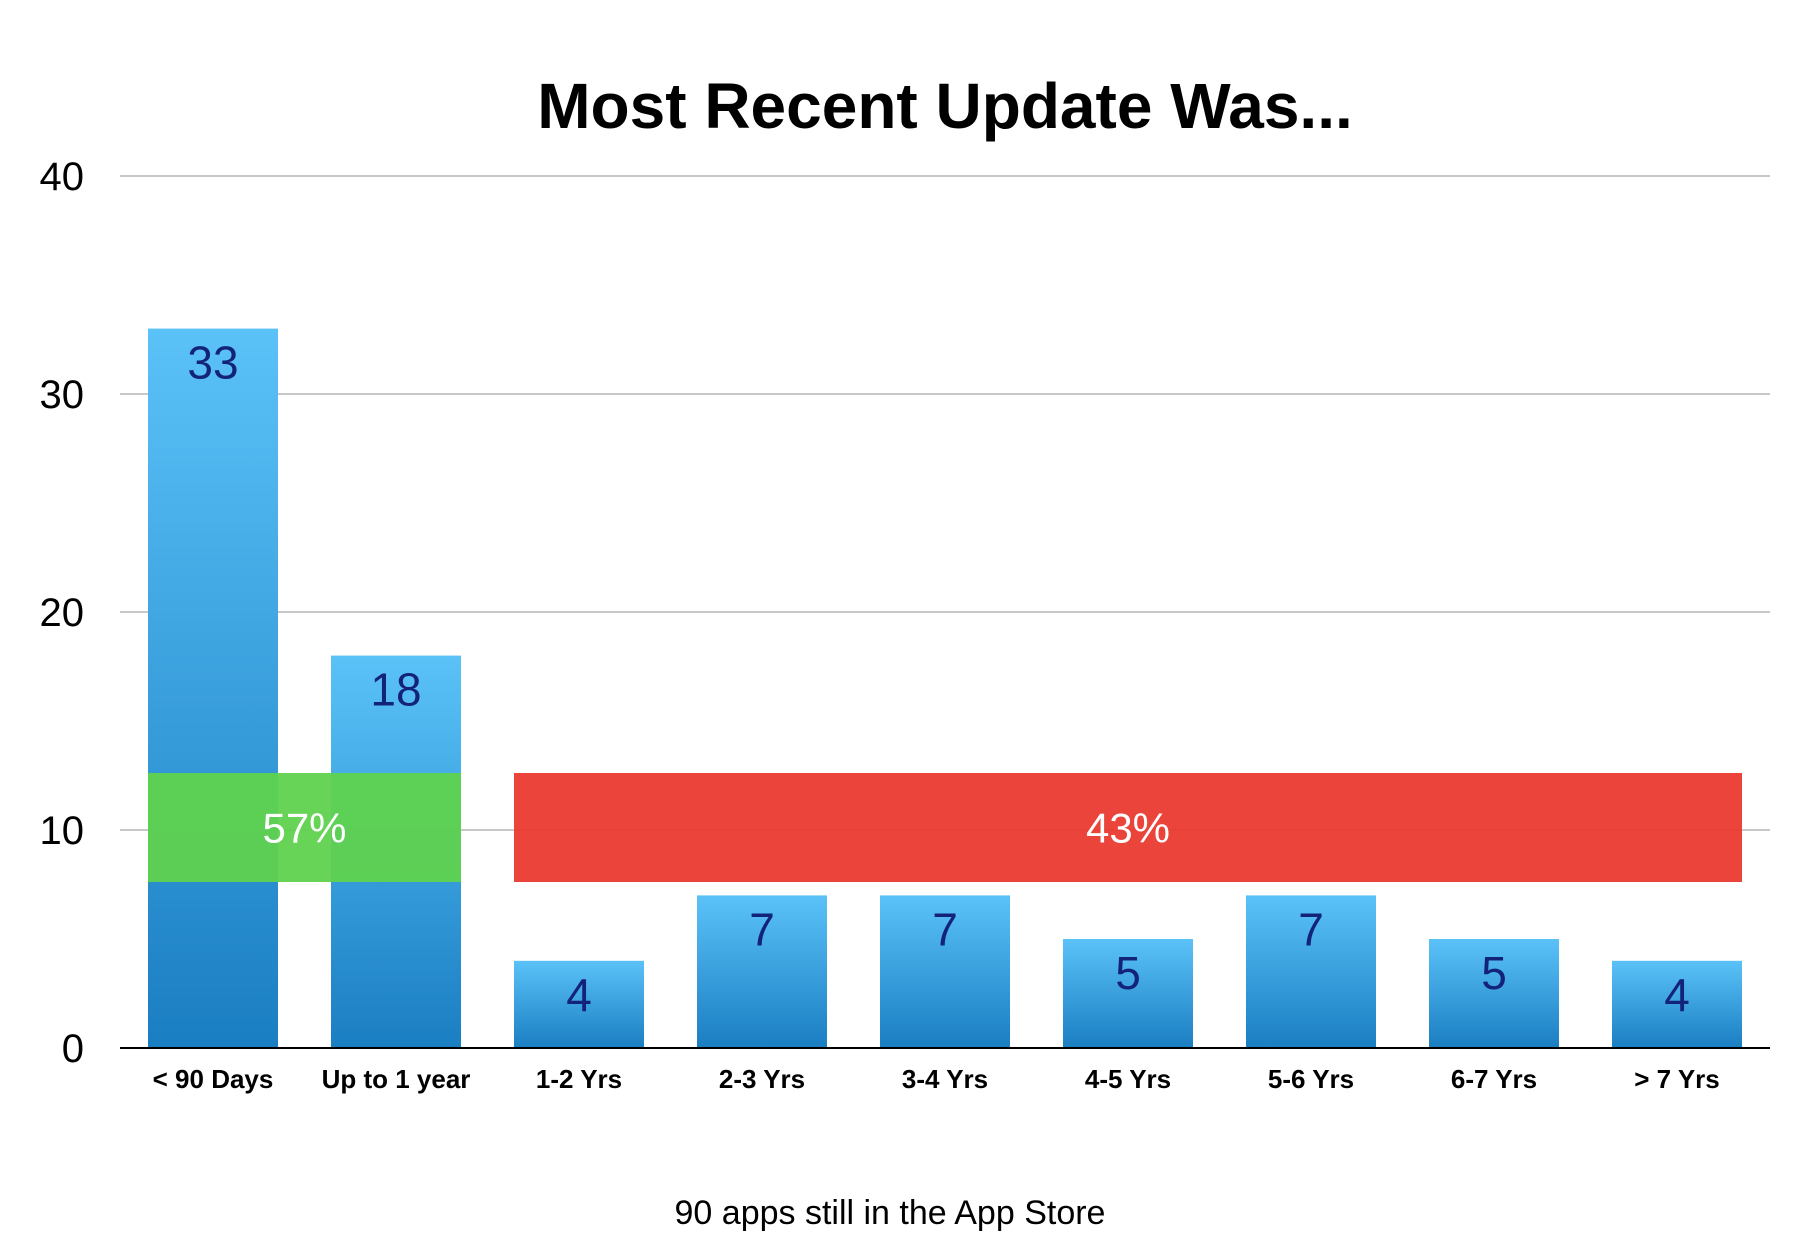 This screenshot has width=1800, height=1250. Describe the element at coordinates (1677, 1079) in the screenshot. I see `x-tick-label: > 7 Yrs` at that location.